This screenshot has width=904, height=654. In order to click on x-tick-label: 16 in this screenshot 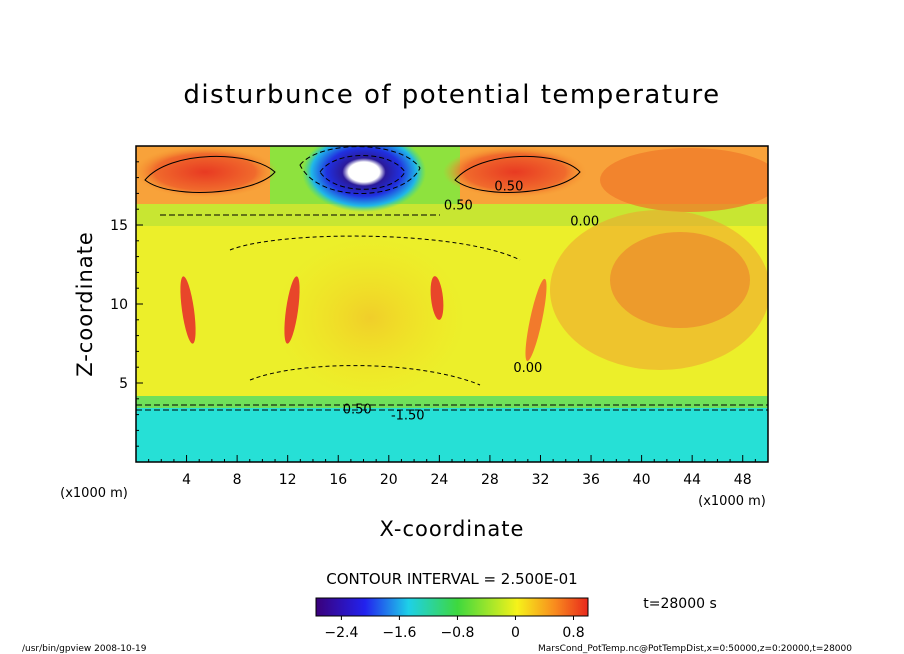, I will do `click(338, 480)`.